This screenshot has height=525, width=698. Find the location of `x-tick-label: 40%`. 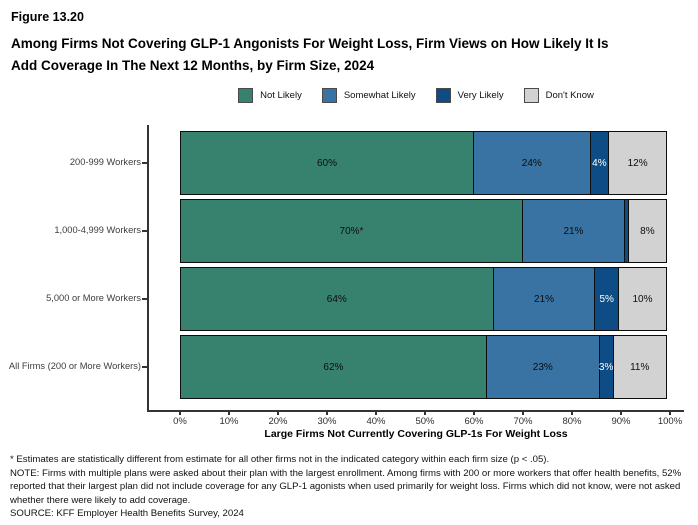

x-tick-label: 40% is located at coordinates (376, 421).